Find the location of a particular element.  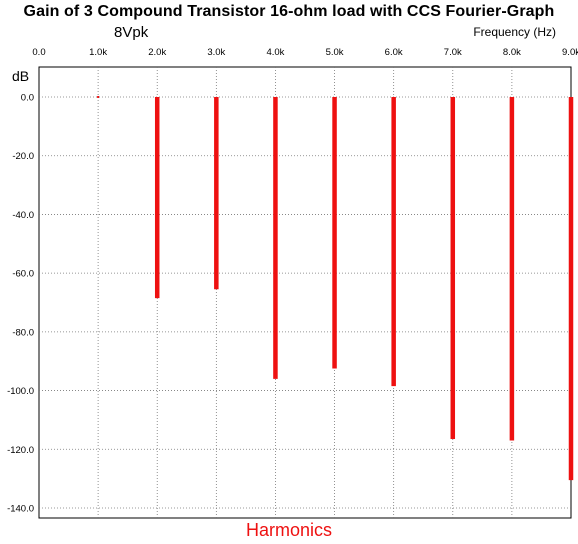

x-tick-label: 6.0k is located at coordinates (394, 52).